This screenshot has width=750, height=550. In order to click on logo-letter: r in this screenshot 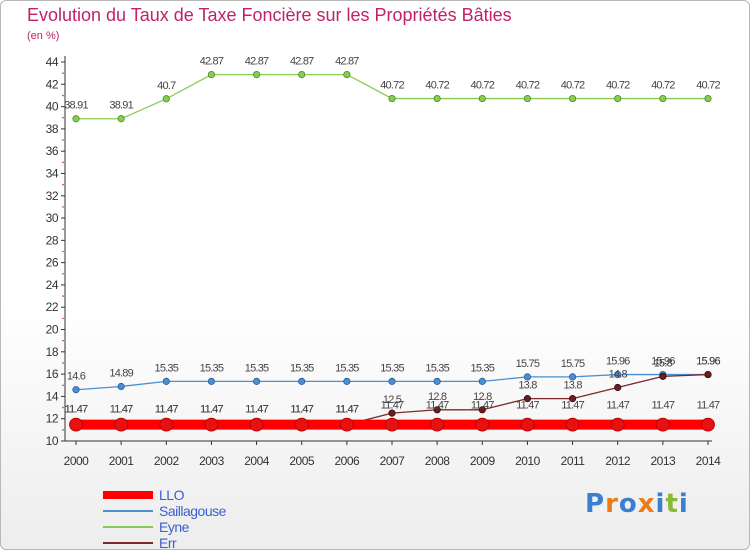, I will do `click(612, 504)`.